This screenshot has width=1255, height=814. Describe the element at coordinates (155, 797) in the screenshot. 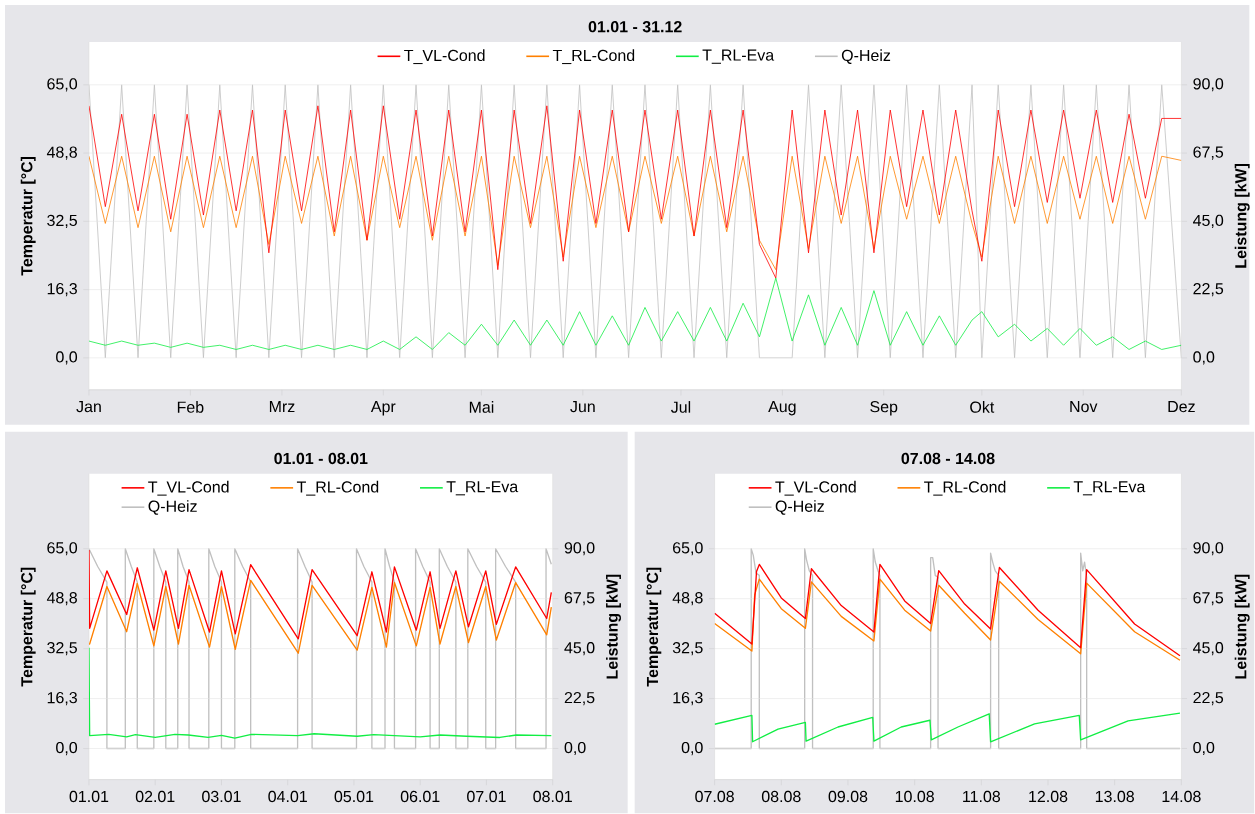

I see `x-tick-label: 02.01` at that location.